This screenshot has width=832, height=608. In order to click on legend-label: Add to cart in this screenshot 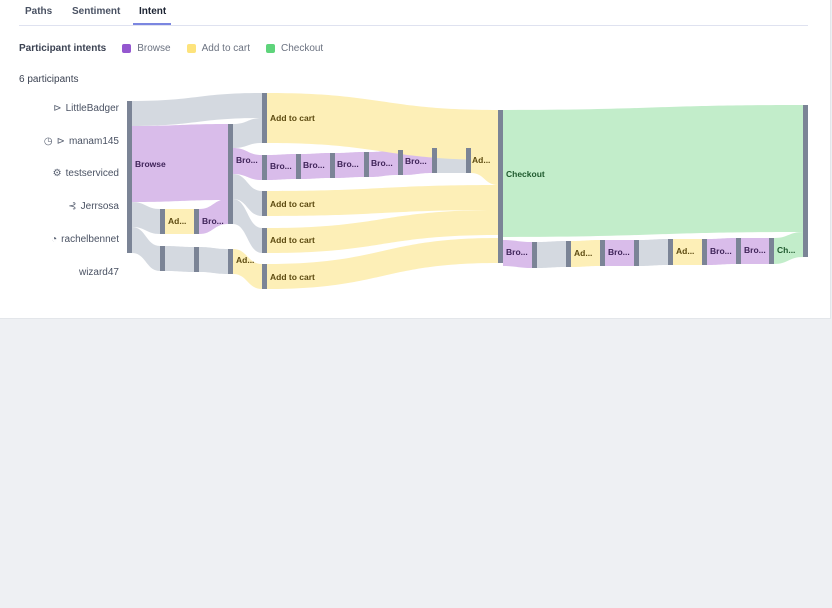, I will do `click(225, 48)`.